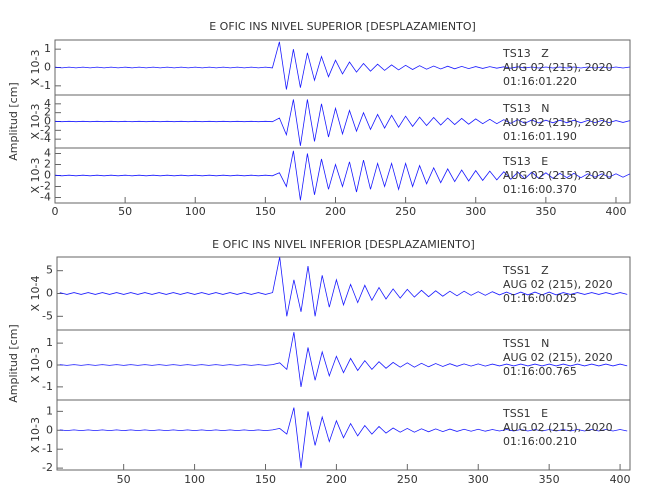  What do you see at coordinates (525, 343) in the screenshot?
I see `station-label: TSS1 N` at bounding box center [525, 343].